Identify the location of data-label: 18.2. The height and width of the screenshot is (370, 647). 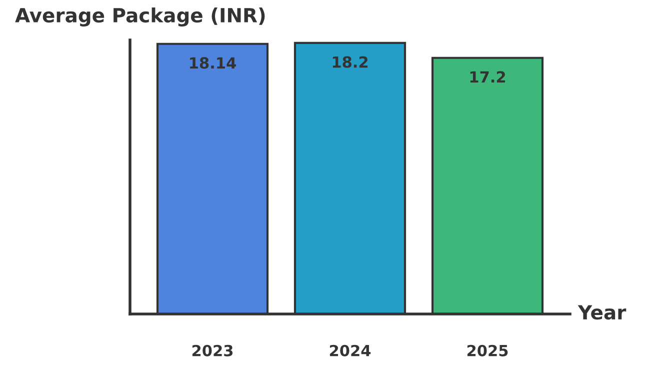
(350, 62).